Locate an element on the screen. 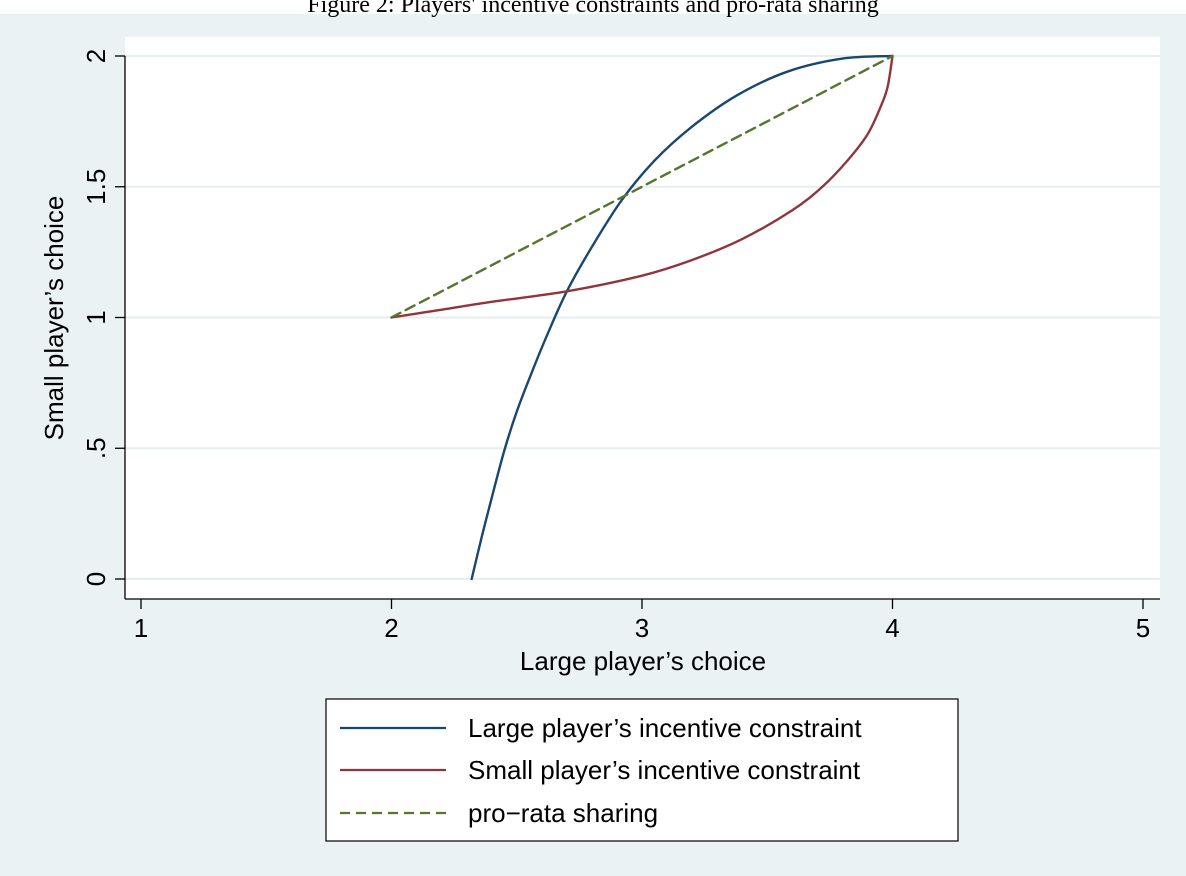 This screenshot has height=876, width=1186. x-axis-title: Large player’s choice is located at coordinates (643, 661).